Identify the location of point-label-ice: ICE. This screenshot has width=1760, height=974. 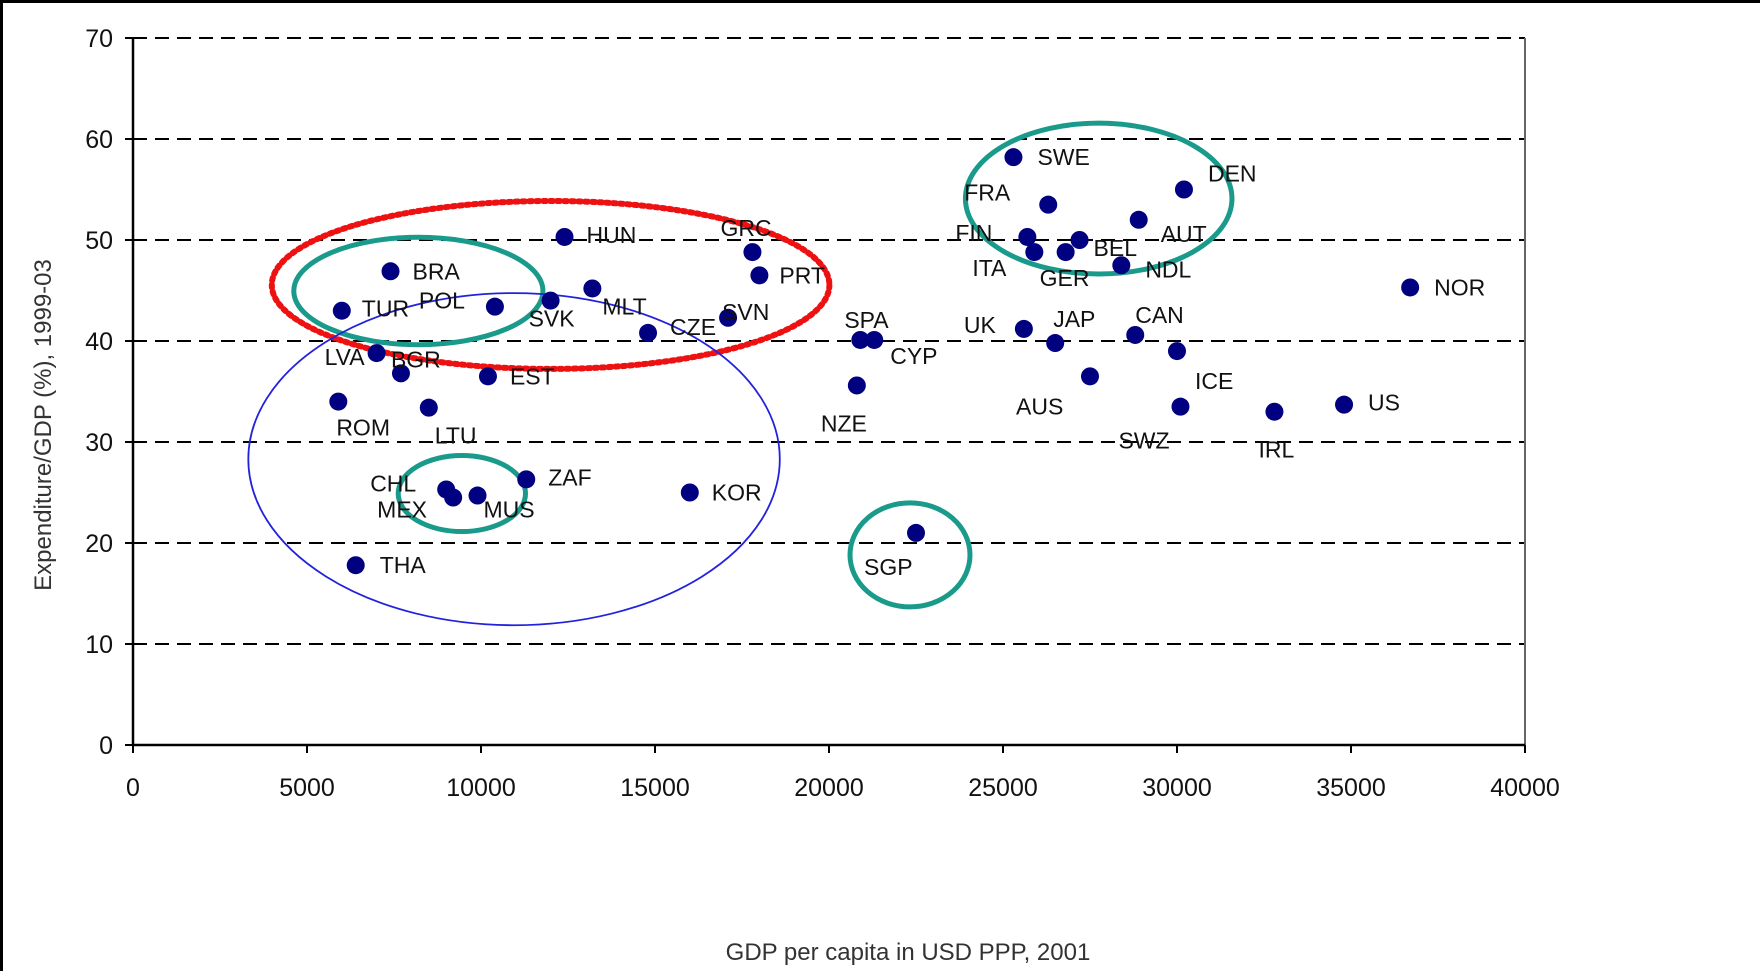
(1214, 381).